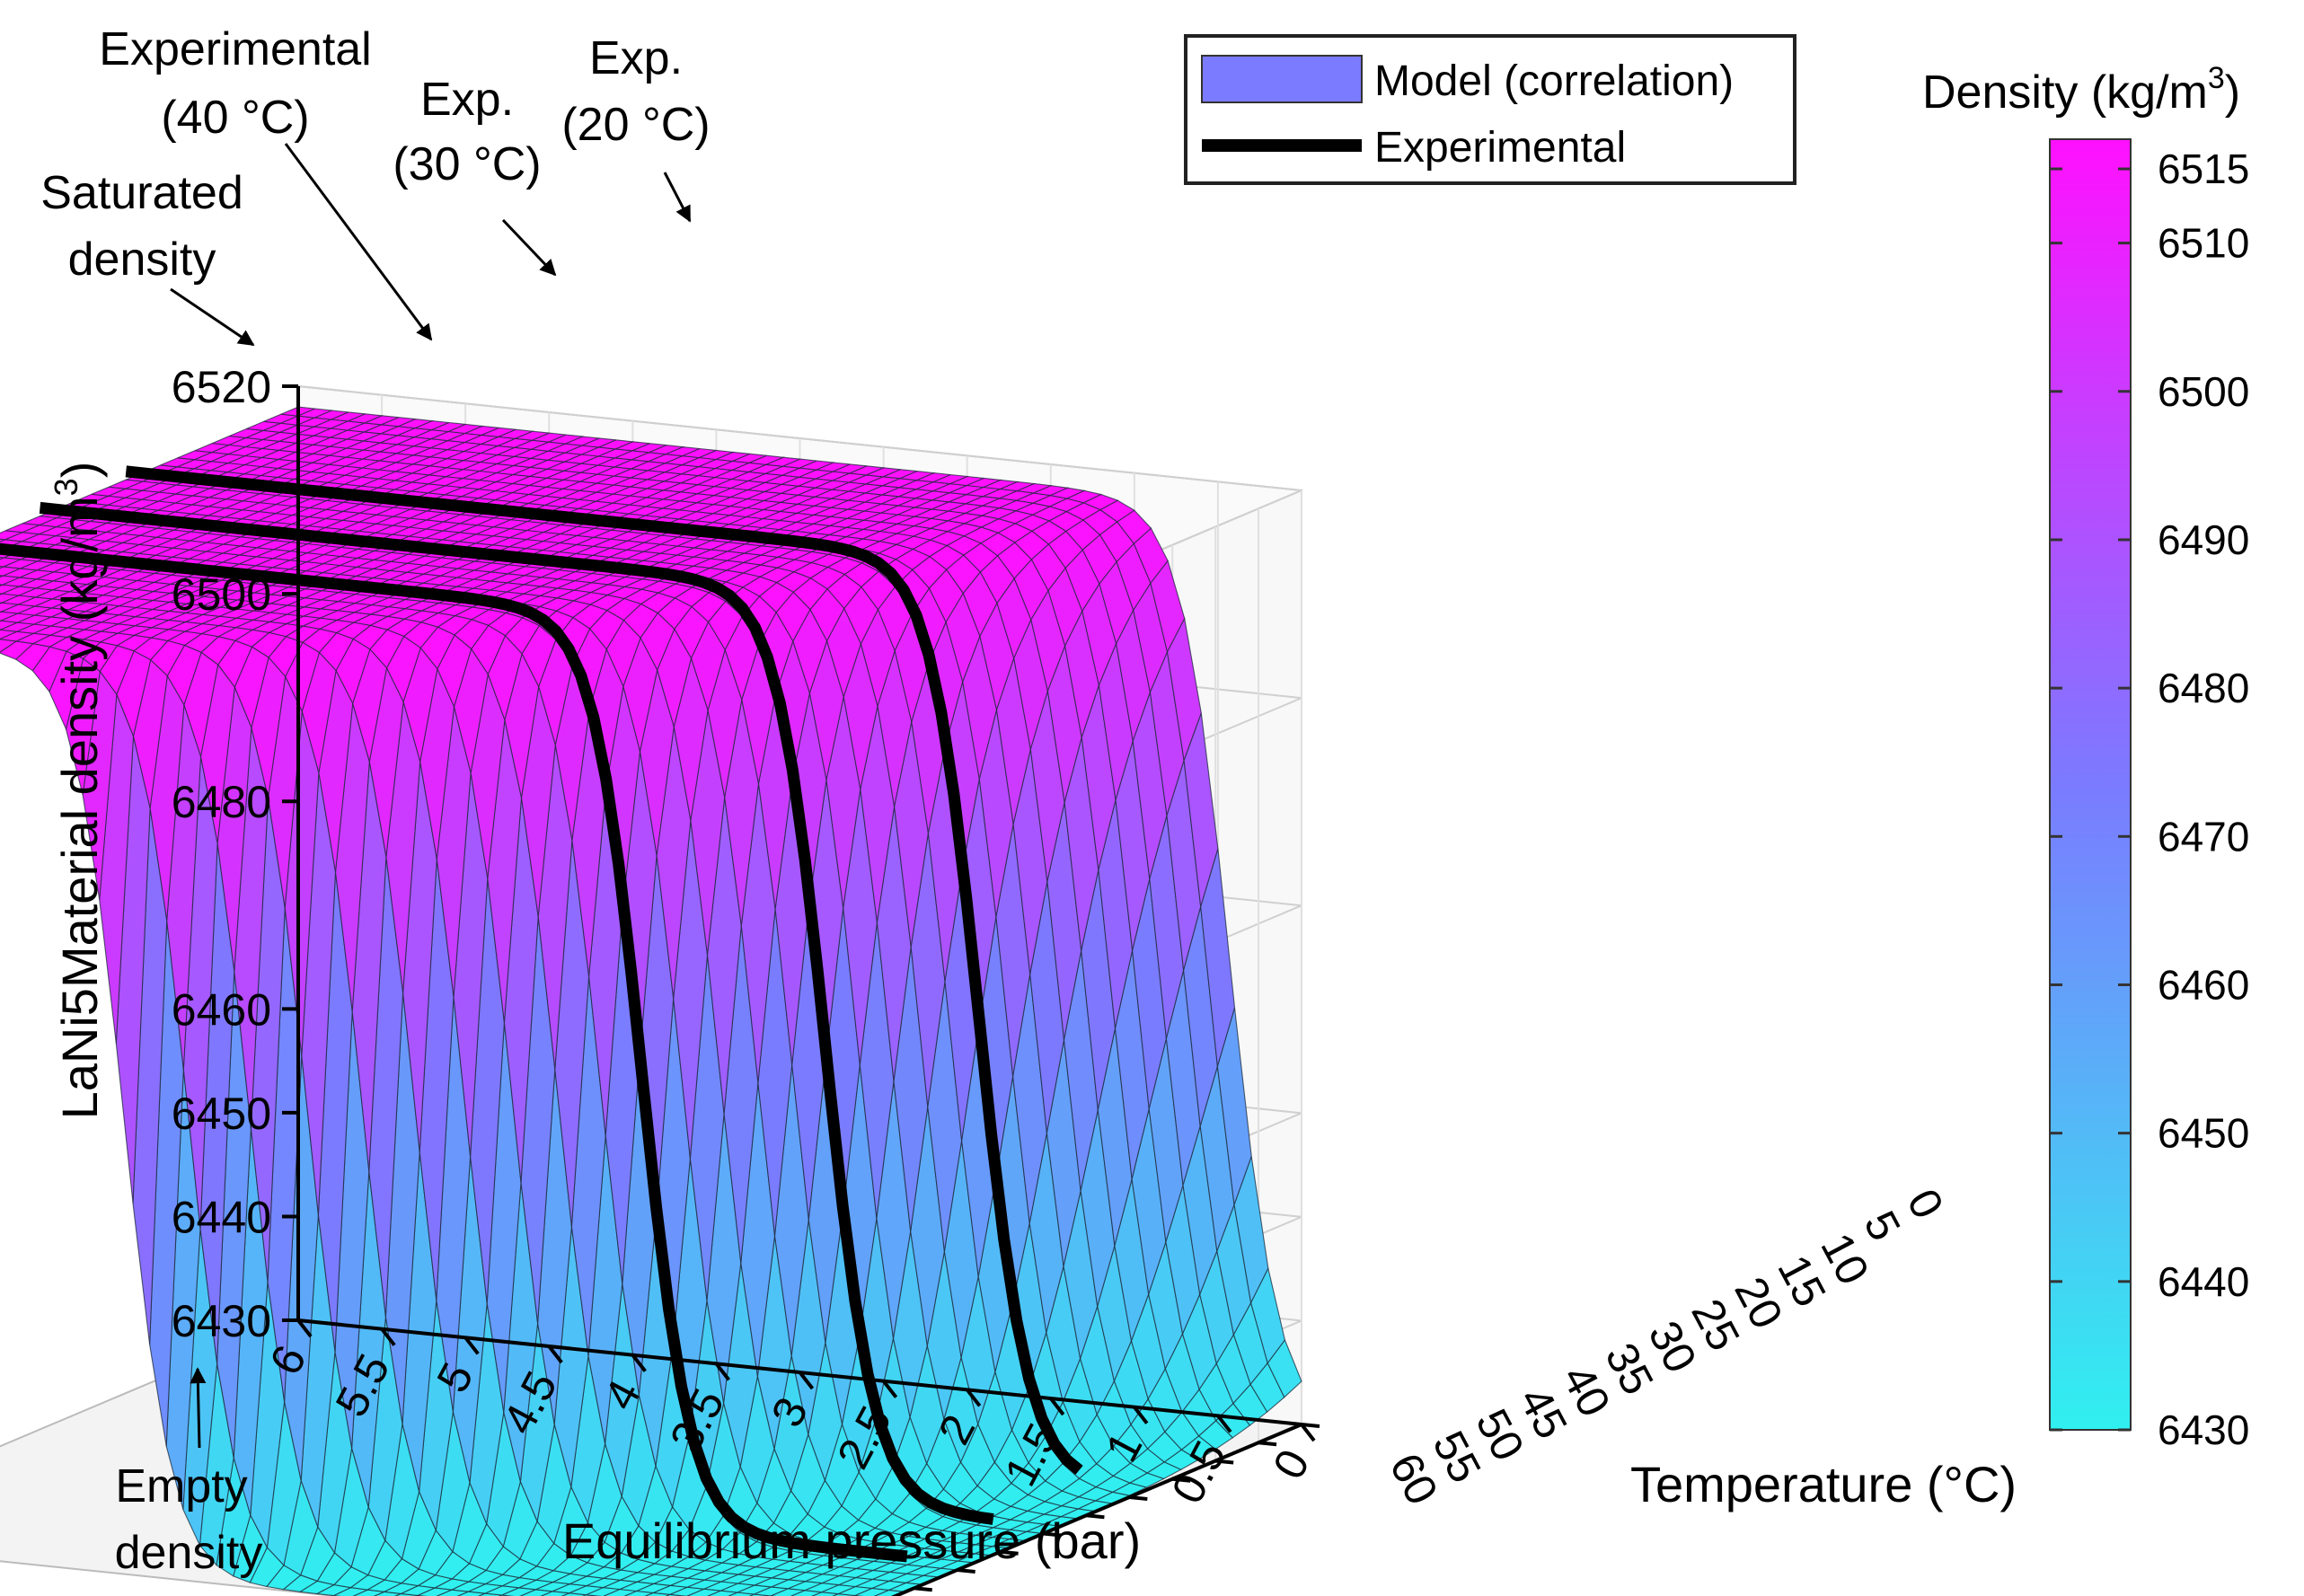 This screenshot has width=2304, height=1596. Describe the element at coordinates (236, 854) in the screenshot. I see `z-axis: 6430 6440 6450 6460 6480 6500 6520` at that location.